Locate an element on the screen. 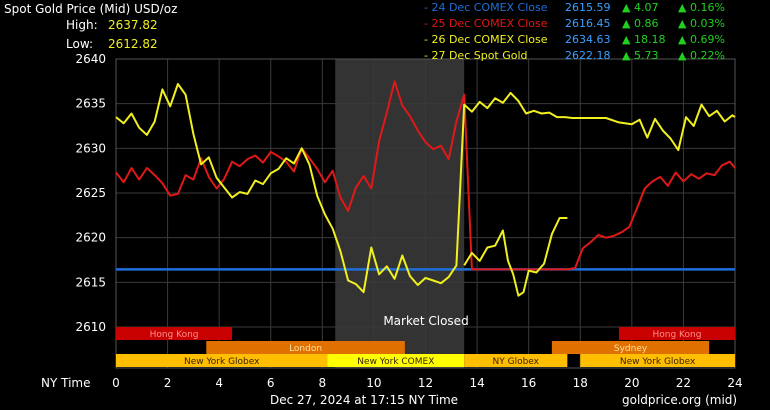 Image resolution: width=770 pixels, height=410 pixels. high-label: High: is located at coordinates (82, 25).